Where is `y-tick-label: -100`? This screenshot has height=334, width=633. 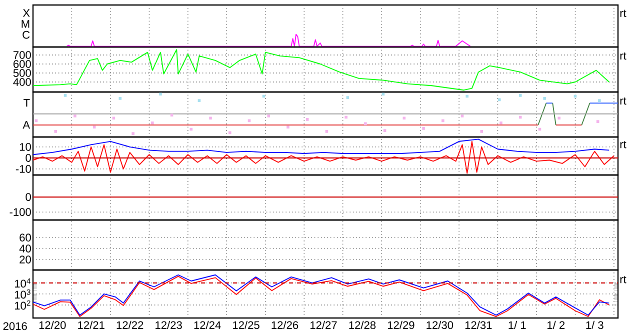
y-tick-label: -100 is located at coordinates (20, 212).